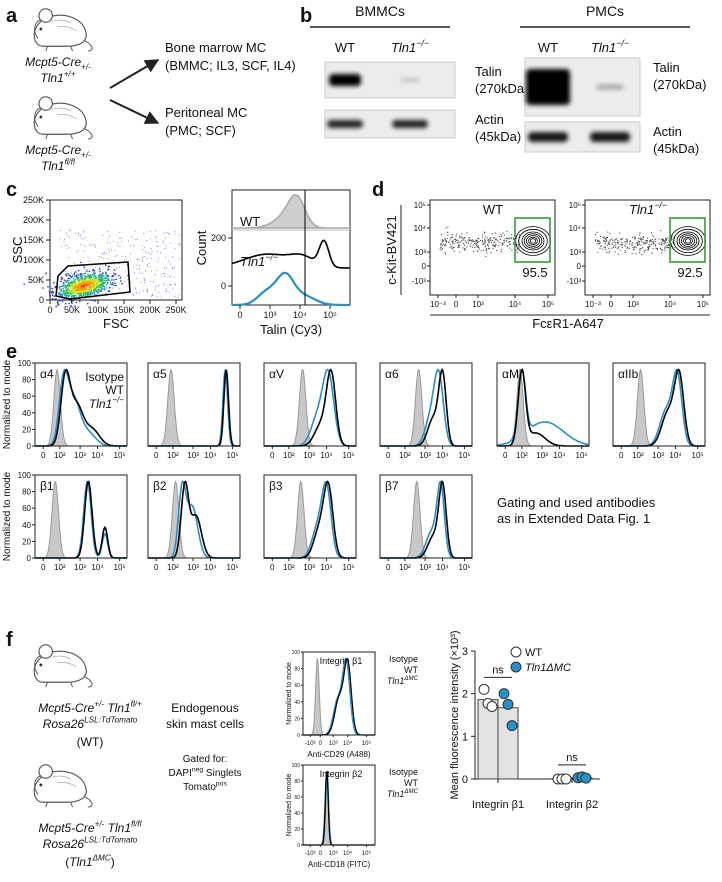  I want to click on integrin-label: β2, so click(160, 486).